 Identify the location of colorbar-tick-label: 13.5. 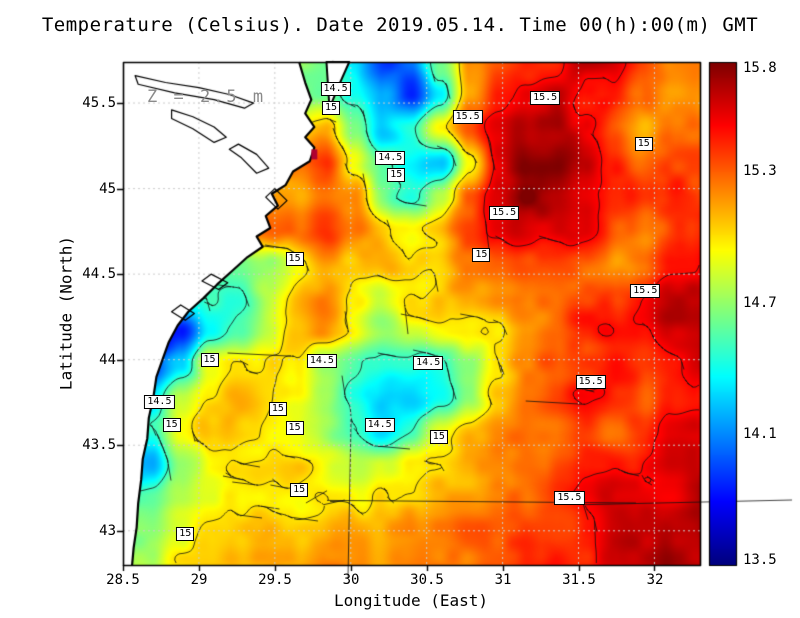
(760, 560).